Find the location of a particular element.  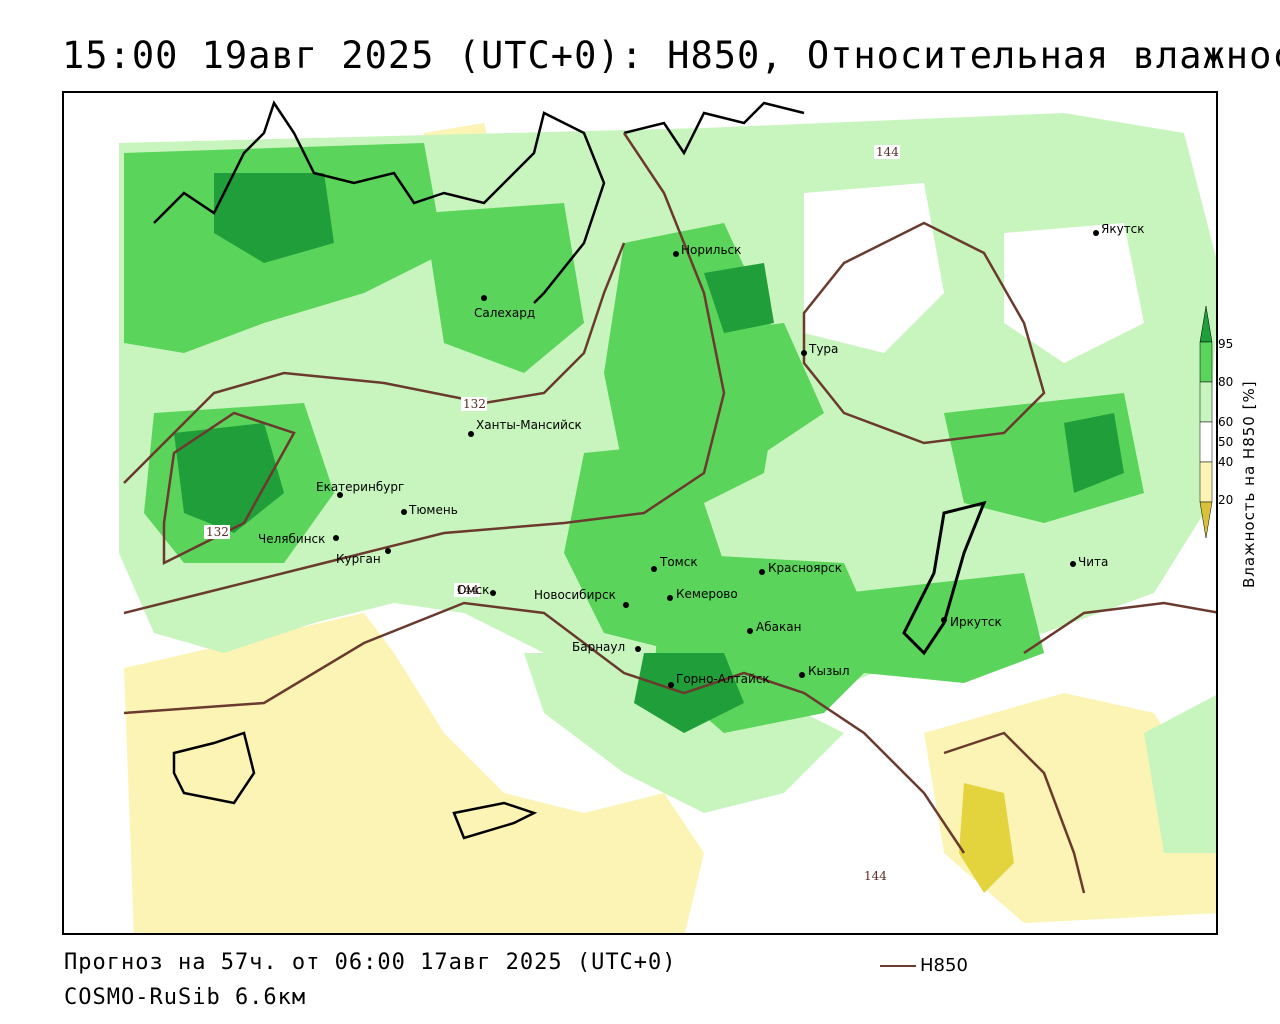

city-label: Томск is located at coordinates (678, 562).